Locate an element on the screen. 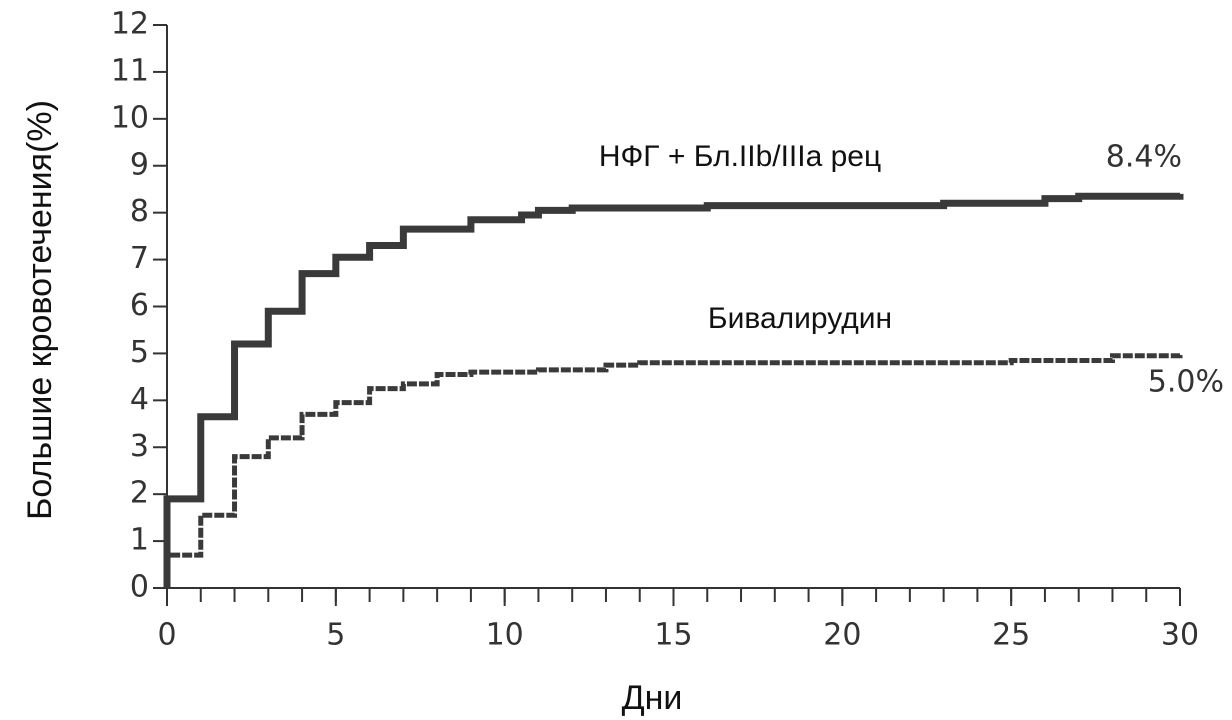 This screenshot has height=720, width=1232. series-label: Бивалирудин is located at coordinates (800, 318).